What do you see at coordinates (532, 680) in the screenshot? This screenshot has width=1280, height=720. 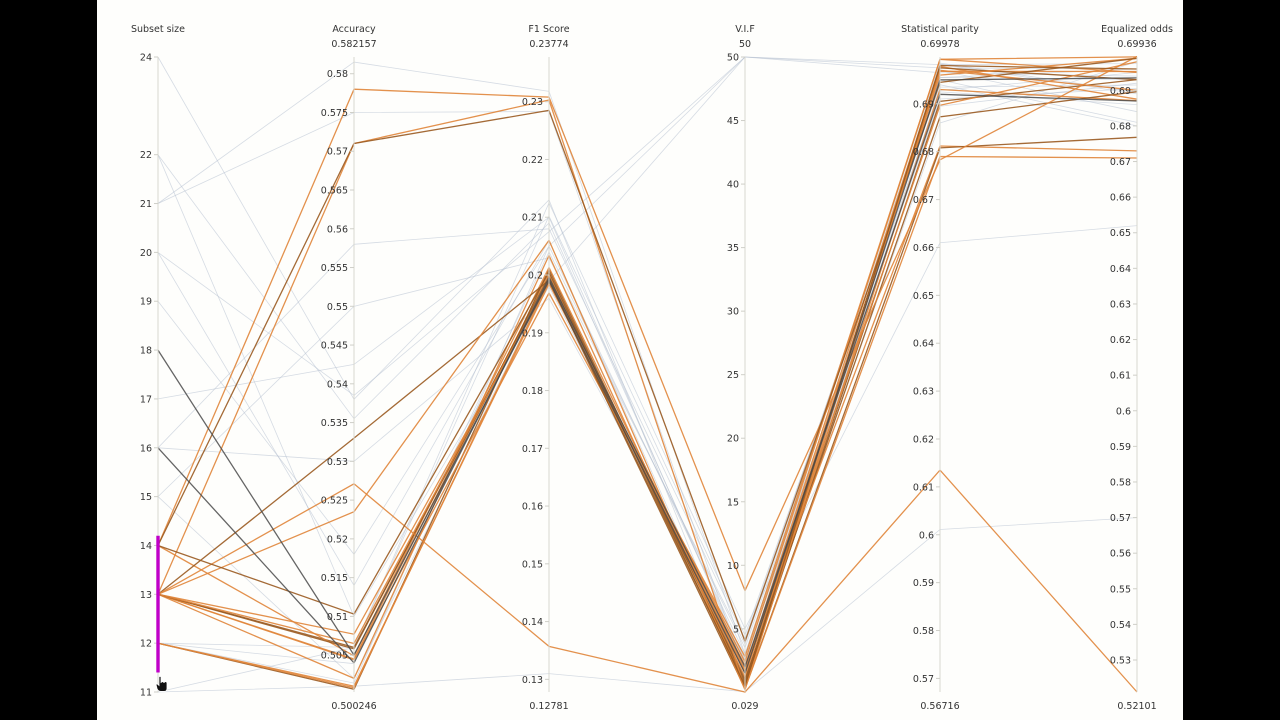 I see `axis-f1-tick-label-0: 0.13` at bounding box center [532, 680].